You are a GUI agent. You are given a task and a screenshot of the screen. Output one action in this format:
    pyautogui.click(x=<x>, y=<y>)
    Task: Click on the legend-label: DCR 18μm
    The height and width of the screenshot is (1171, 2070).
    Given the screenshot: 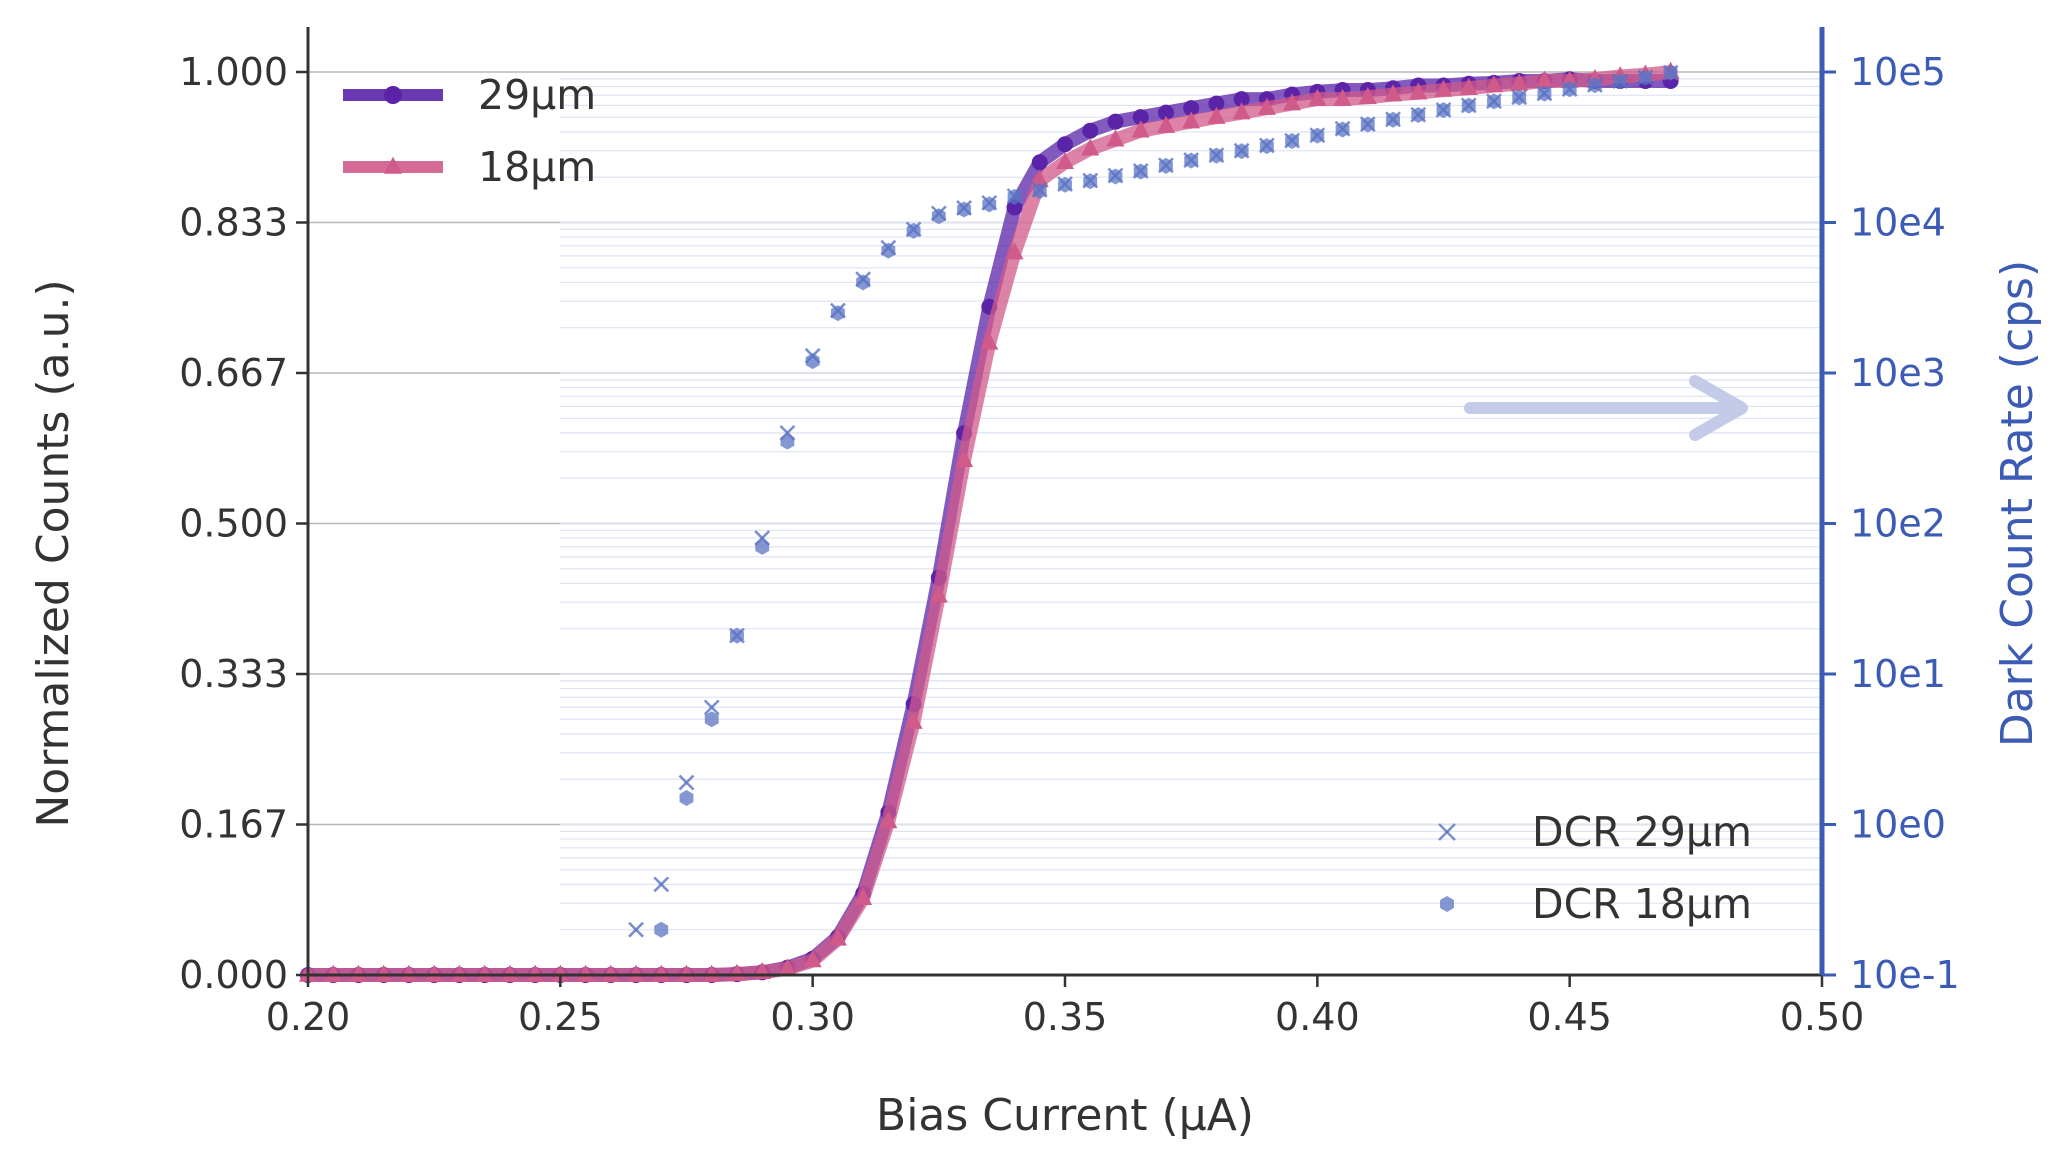 What is the action you would take?
    pyautogui.click(x=1642, y=904)
    